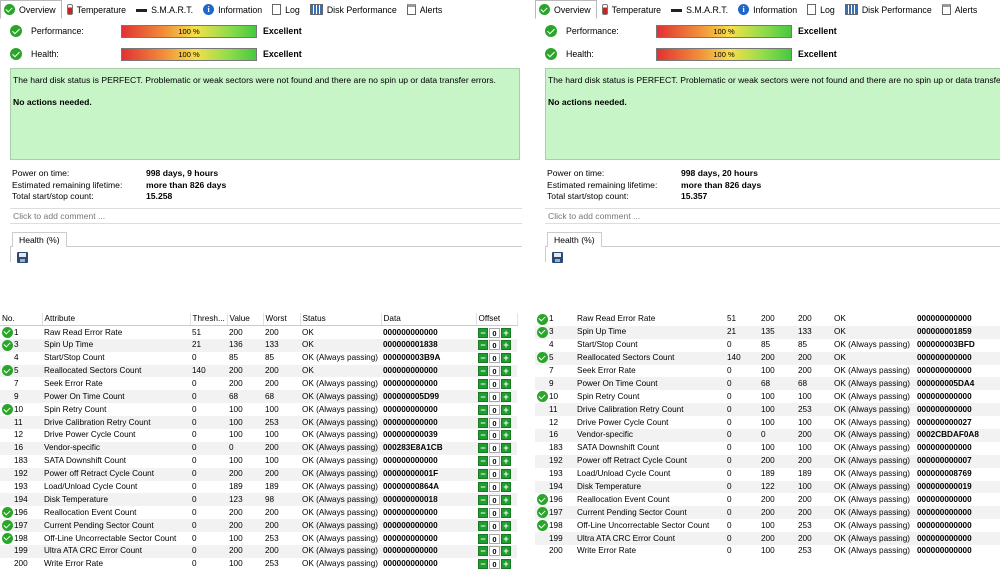  I want to click on column-header: Value, so click(245, 320).